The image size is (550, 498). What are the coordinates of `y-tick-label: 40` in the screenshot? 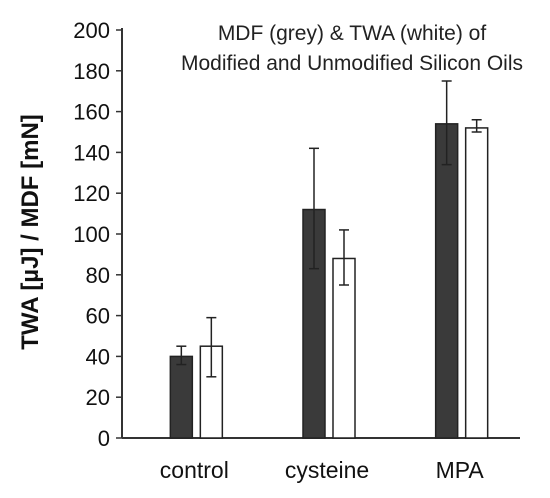 It's located at (98, 356).